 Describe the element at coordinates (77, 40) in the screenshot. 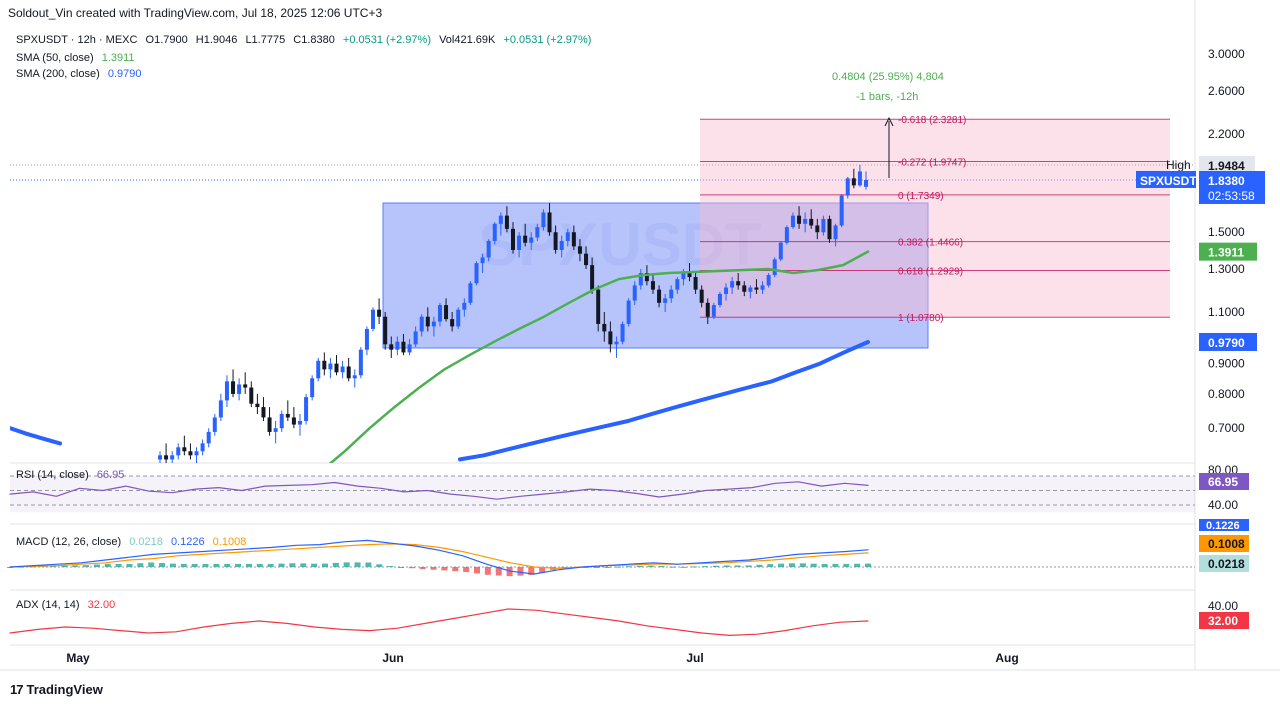

I see `symbol-title: SPXUSDT · 12h · MEXC` at that location.